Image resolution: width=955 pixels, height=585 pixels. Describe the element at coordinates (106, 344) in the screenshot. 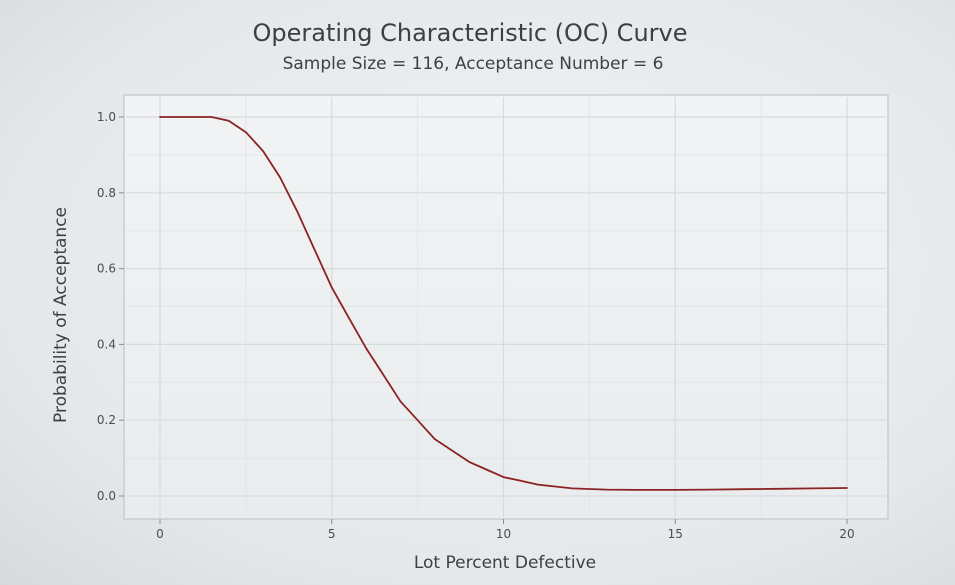

I see `y-tick-label: 0.4` at that location.